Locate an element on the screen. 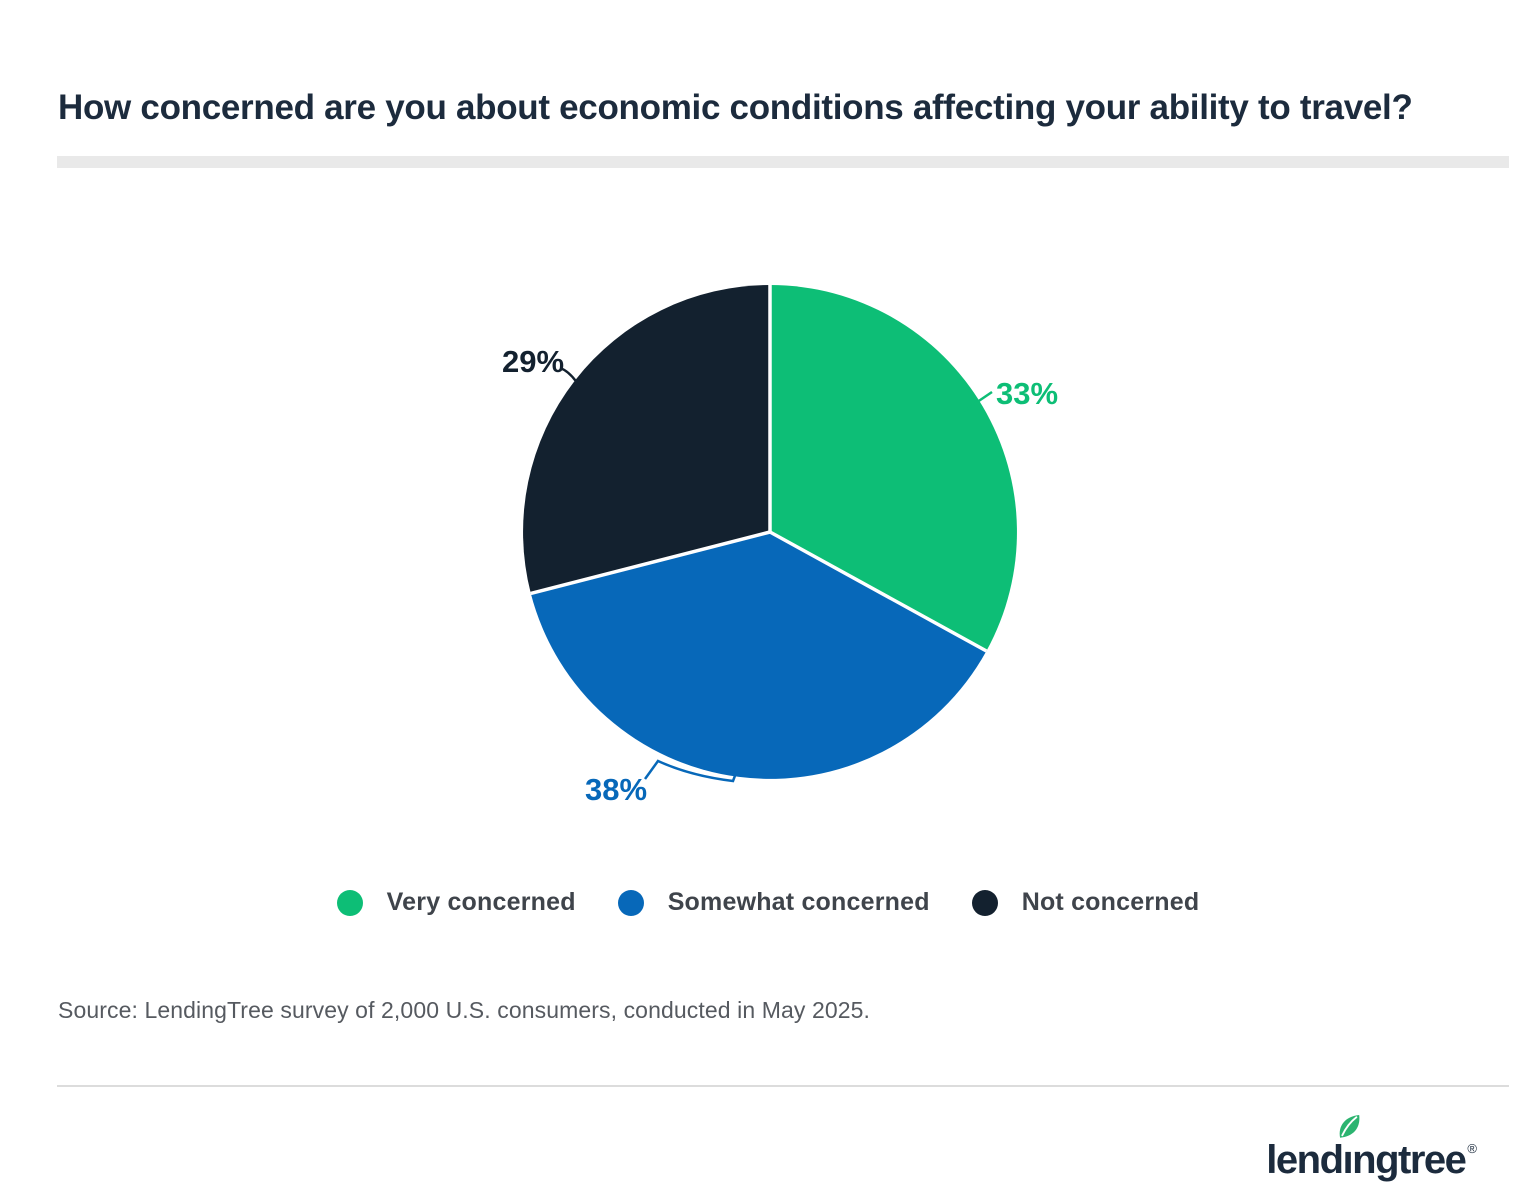 The height and width of the screenshot is (1204, 1536). logo-i-glyph: ı is located at coordinates (1348, 1160).